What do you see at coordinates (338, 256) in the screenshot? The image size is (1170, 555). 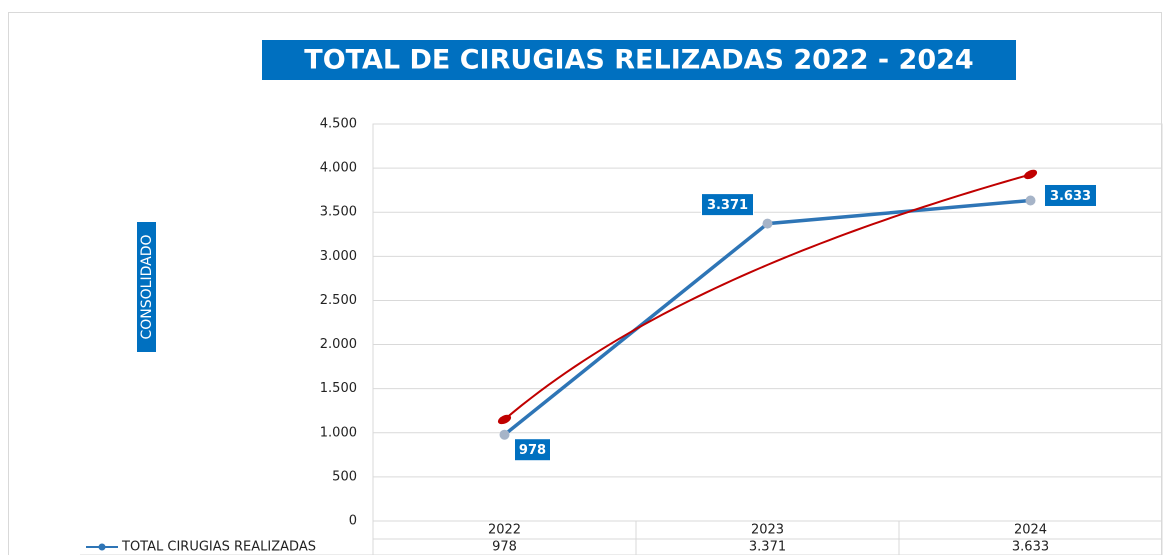 I see `y-tick-label: 3.000` at bounding box center [338, 256].